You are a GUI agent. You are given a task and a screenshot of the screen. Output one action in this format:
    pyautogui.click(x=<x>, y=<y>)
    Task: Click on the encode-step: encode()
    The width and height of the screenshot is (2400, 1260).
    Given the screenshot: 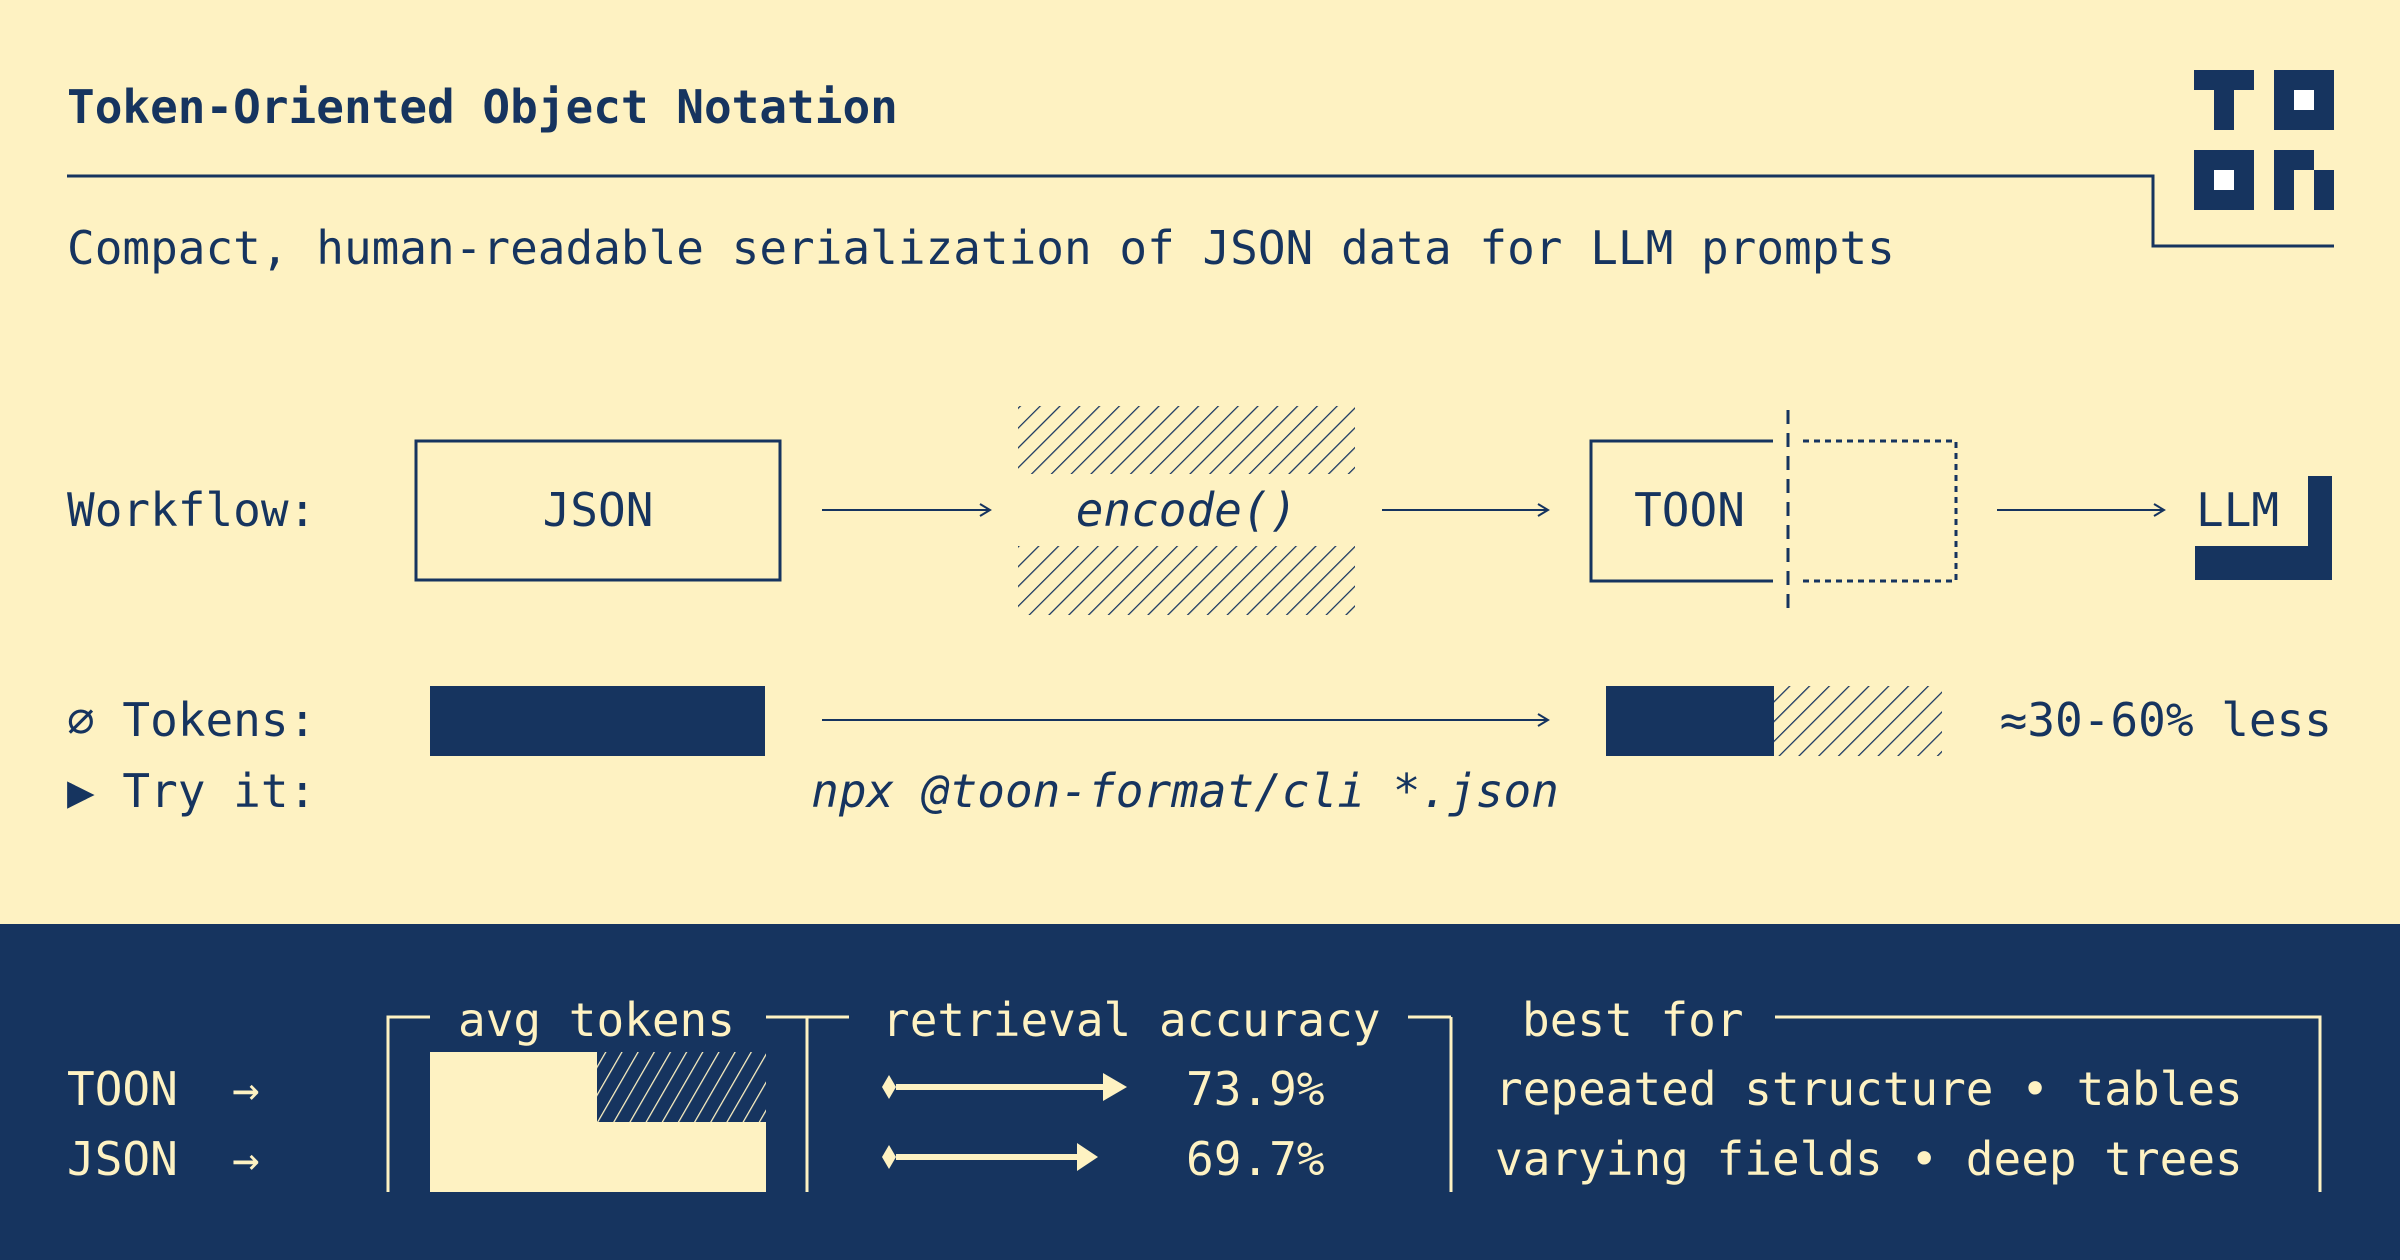 What is the action you would take?
    pyautogui.click(x=1186, y=510)
    